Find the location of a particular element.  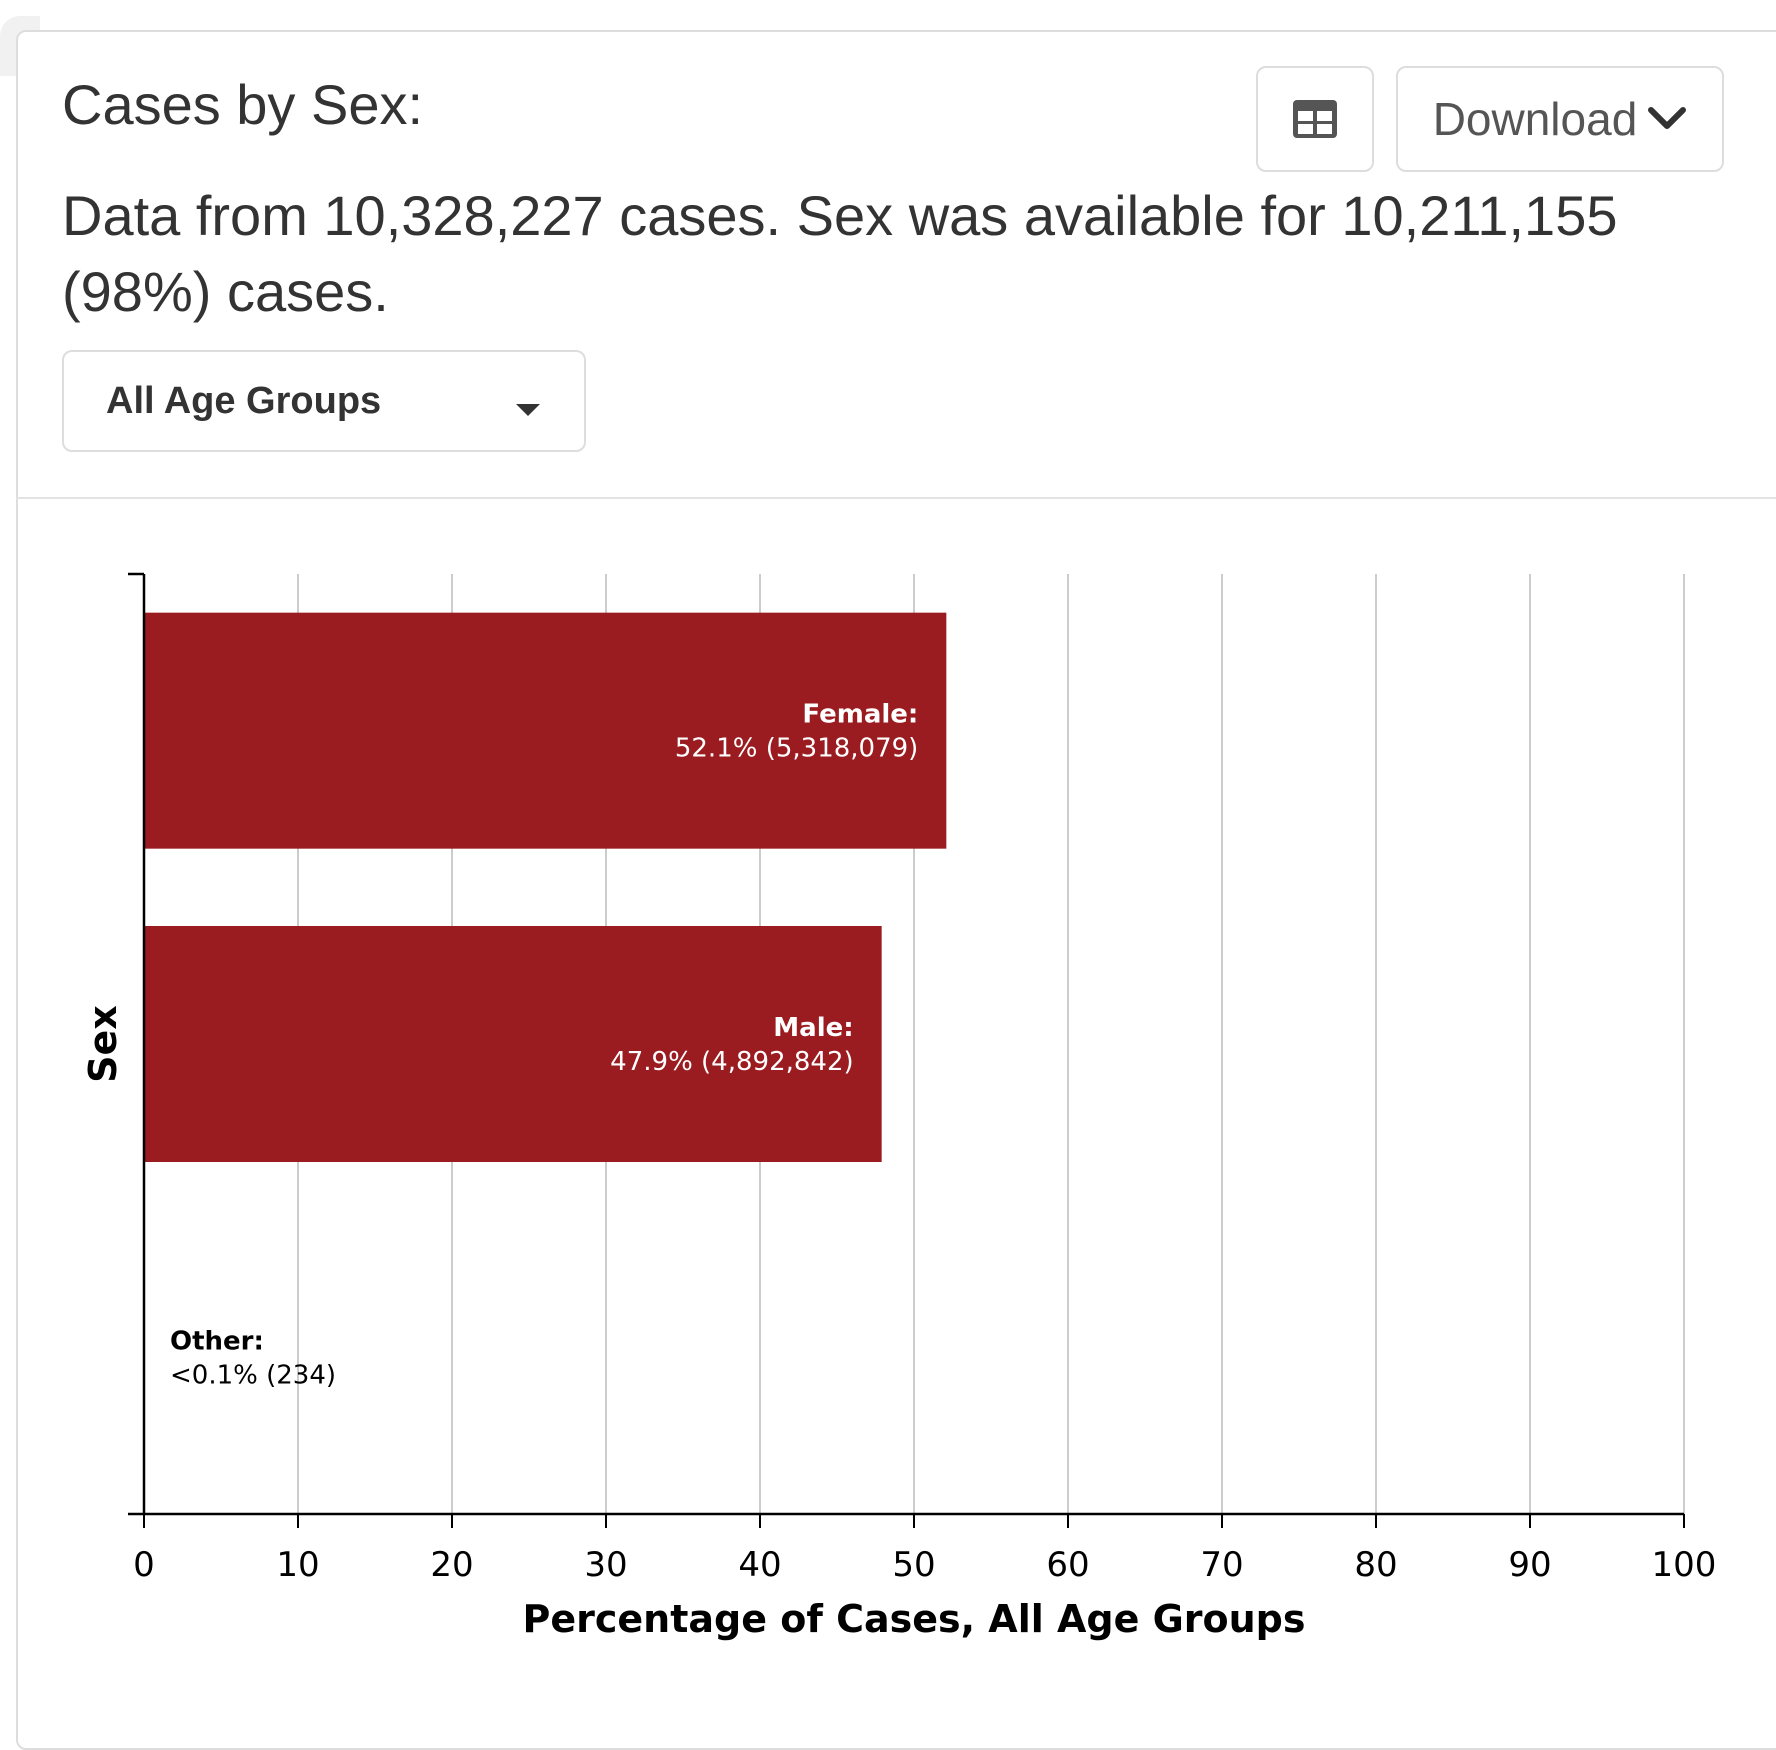

x-tick-label: 30 is located at coordinates (605, 1565).